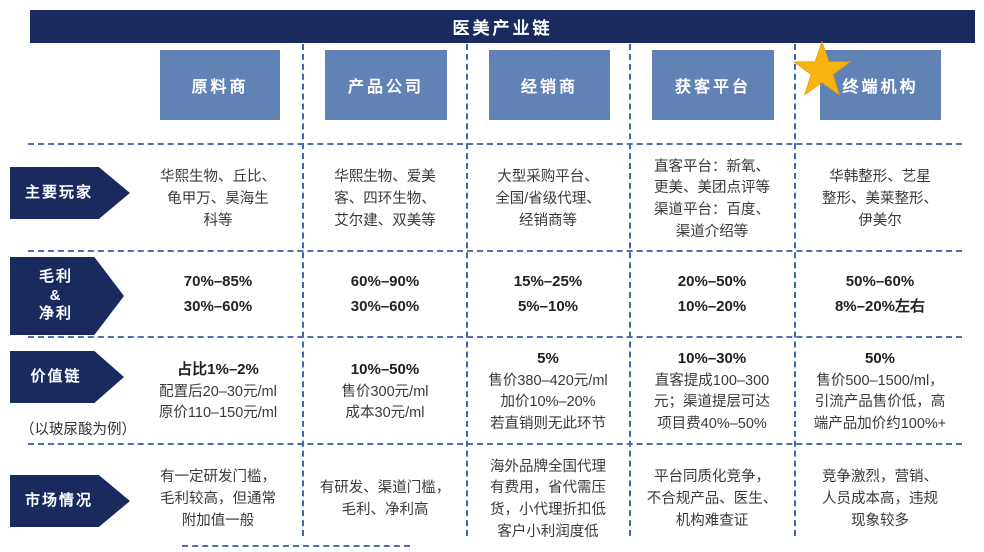 This screenshot has height=552, width=984. Describe the element at coordinates (712, 499) in the screenshot. I see `cell-market-acquisition-platform: 平台同质化竞争， 不合规产品、医生、 机构难查证` at that location.